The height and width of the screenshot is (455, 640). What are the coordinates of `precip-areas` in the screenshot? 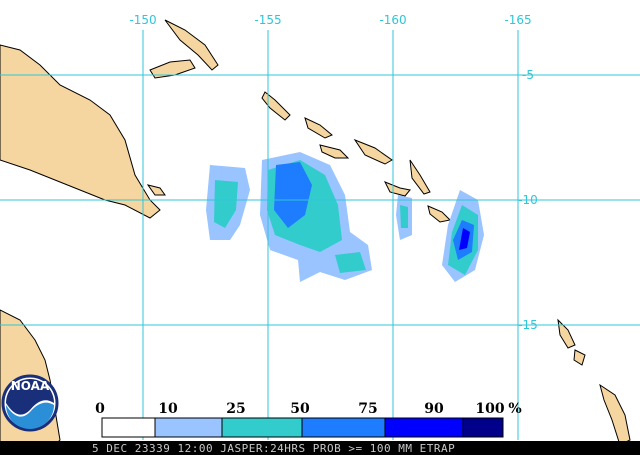 It's located at (345, 217).